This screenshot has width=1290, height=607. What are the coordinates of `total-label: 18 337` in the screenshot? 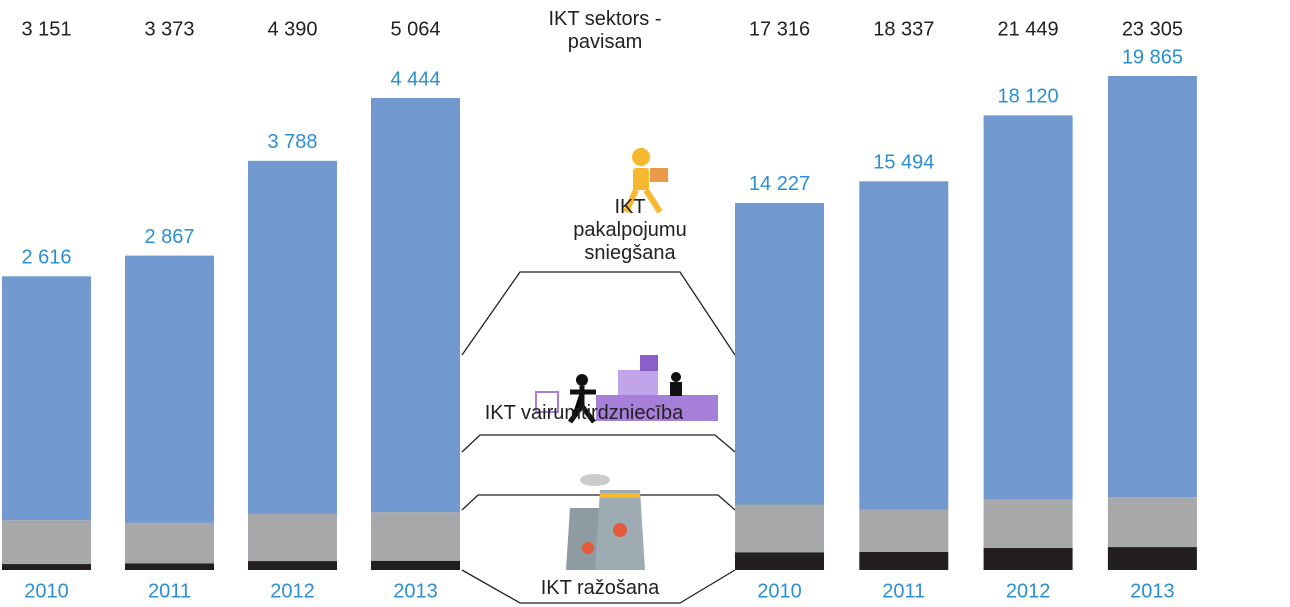 It's located at (903, 29).